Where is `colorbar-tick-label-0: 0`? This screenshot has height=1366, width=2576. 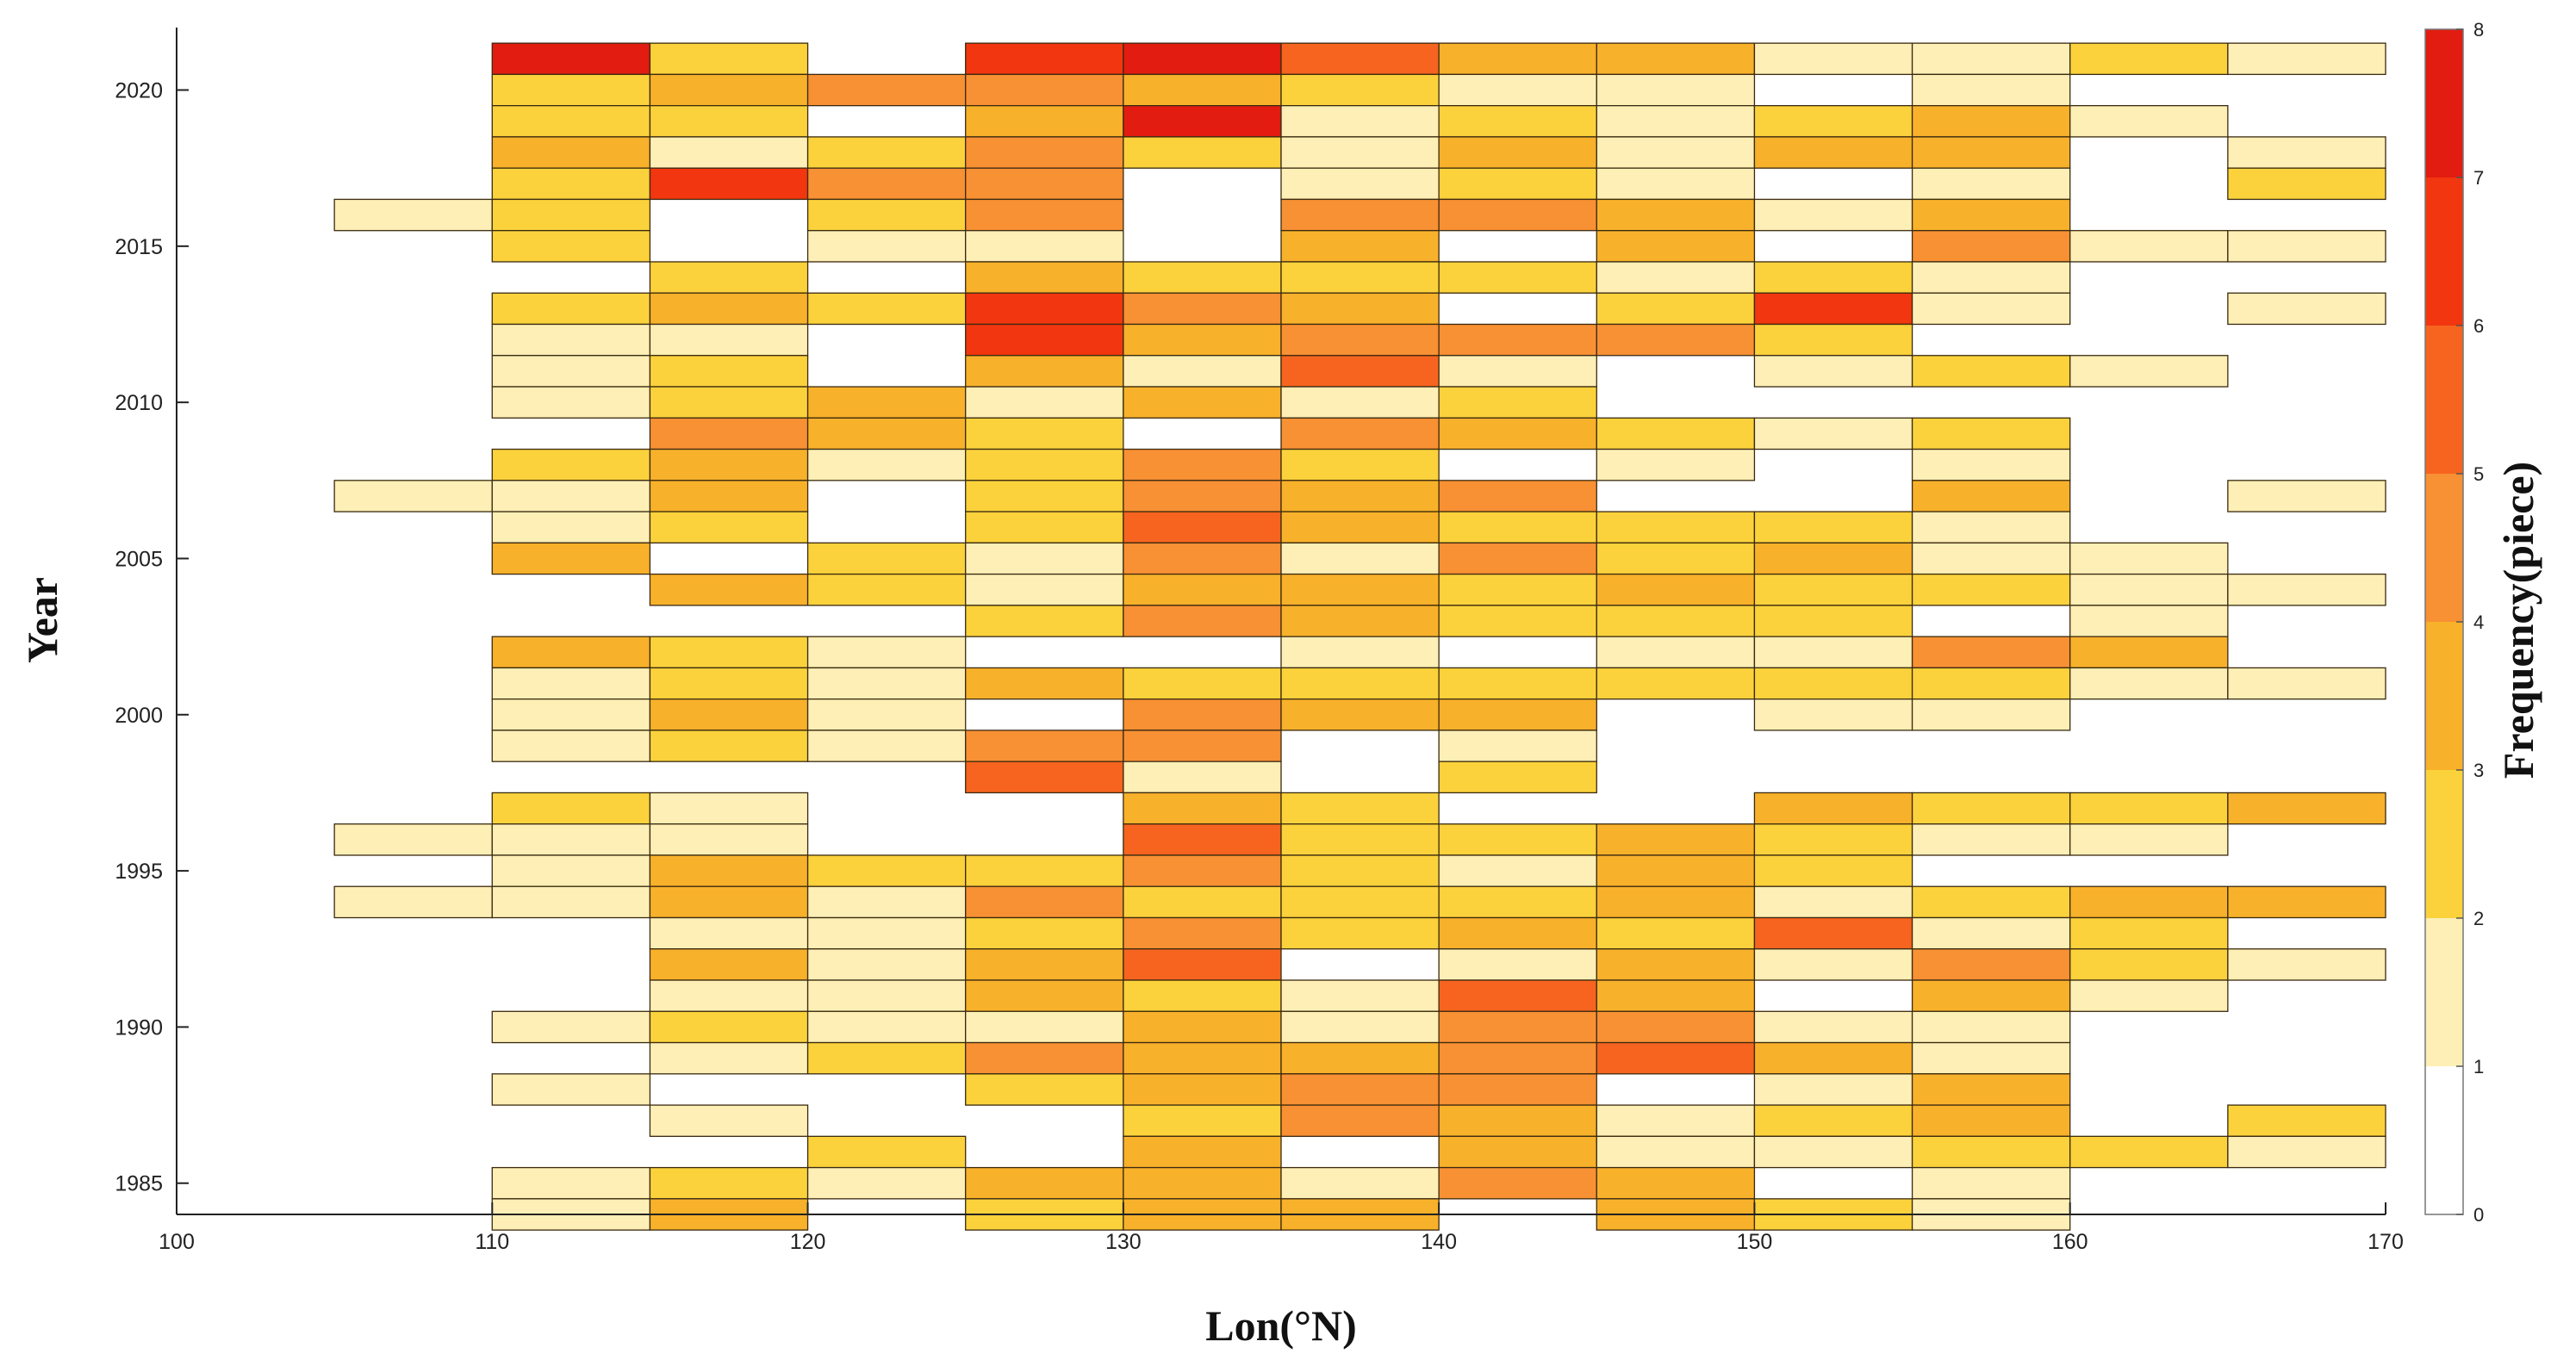 colorbar-tick-label-0: 0 is located at coordinates (2479, 1215).